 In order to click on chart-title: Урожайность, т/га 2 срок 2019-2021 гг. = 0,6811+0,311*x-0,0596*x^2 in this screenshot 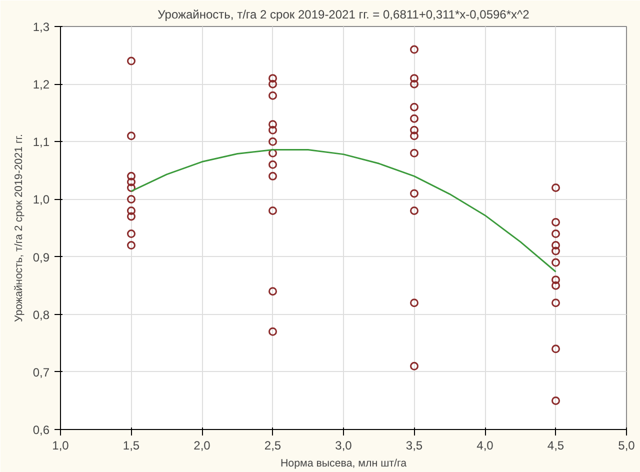, I will do `click(344, 15)`.